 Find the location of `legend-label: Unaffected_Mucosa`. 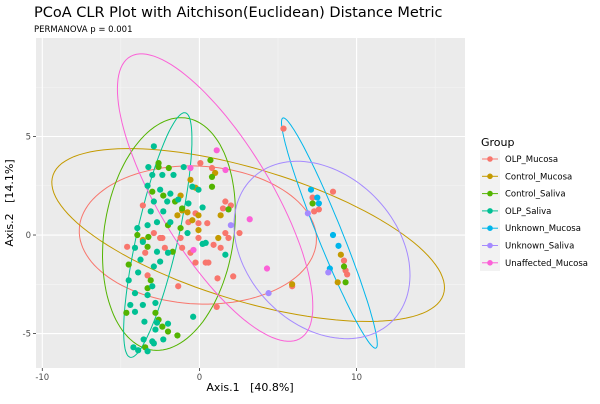

legend-label: Unaffected_Mucosa is located at coordinates (546, 264).